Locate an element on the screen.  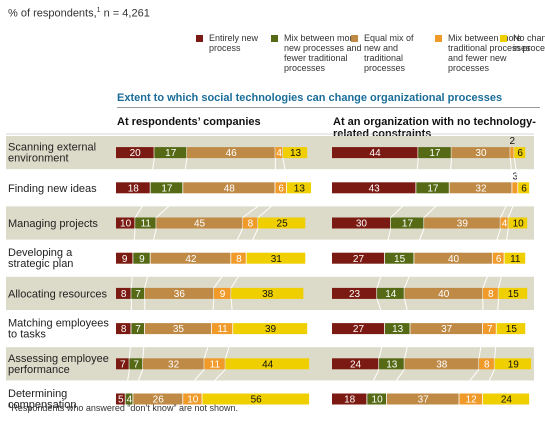
data-label: 43 is located at coordinates (375, 188).